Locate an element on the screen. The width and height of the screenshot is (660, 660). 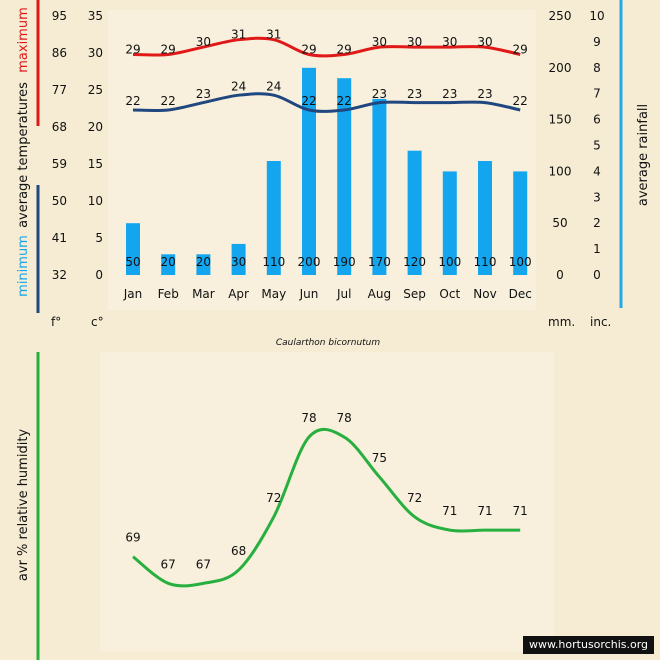
inch-tick-label: 7 is located at coordinates (597, 94).